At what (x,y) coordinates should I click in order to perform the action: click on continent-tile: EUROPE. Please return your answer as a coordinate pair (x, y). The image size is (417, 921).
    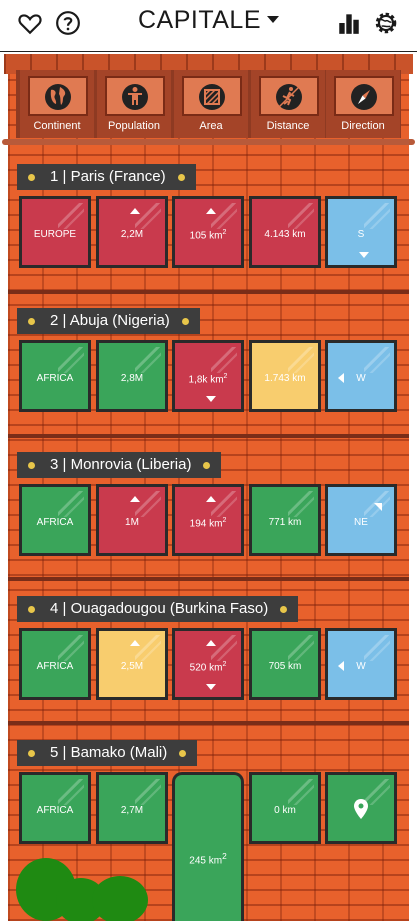
    Looking at the image, I should click on (55, 232).